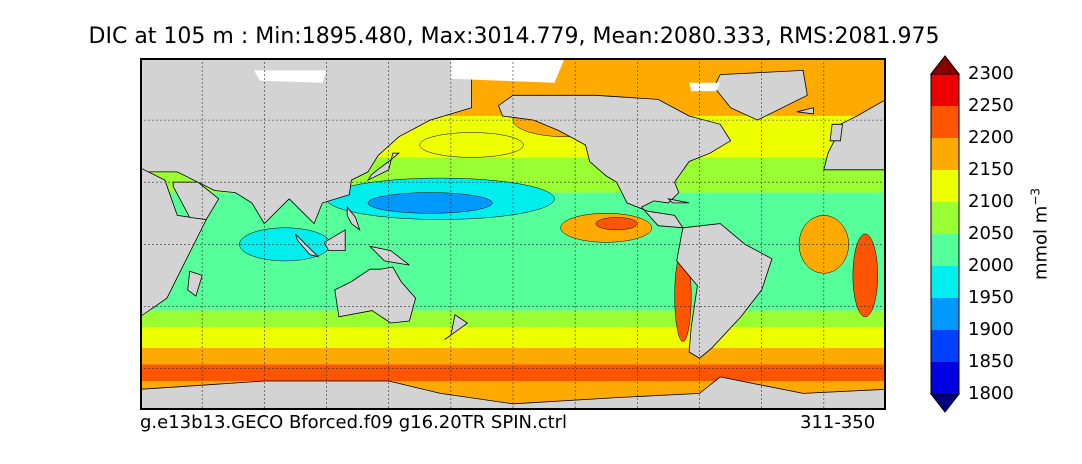  Describe the element at coordinates (678, 201) in the screenshot. I see `land-cuba` at that location.